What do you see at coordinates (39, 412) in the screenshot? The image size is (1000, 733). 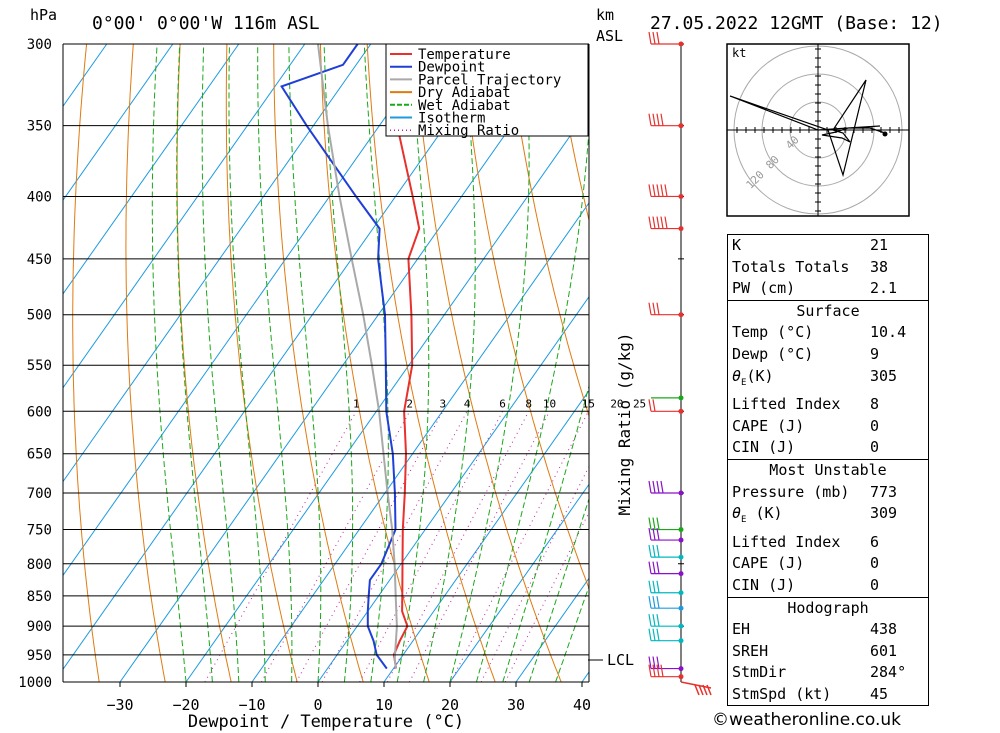 I see `pressure-tick-label: 600` at bounding box center [39, 412].